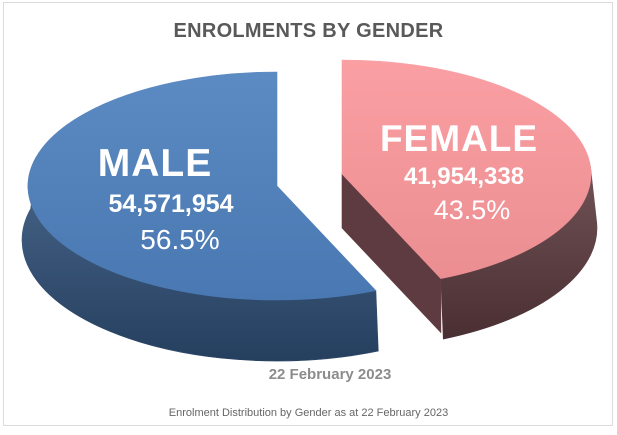  Describe the element at coordinates (459, 138) in the screenshot. I see `female-label-name: FEMALE` at that location.